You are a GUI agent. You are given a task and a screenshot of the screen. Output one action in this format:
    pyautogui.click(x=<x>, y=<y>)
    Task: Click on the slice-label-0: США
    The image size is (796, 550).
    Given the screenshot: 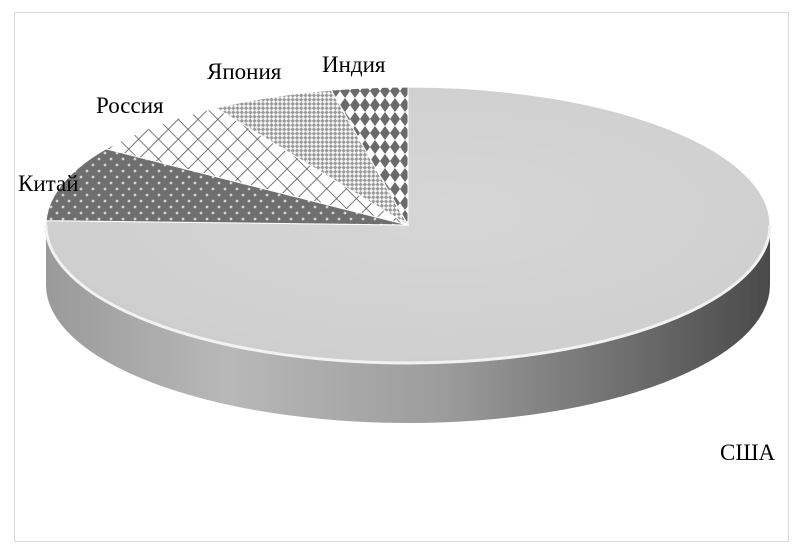 What is the action you would take?
    pyautogui.click(x=748, y=452)
    